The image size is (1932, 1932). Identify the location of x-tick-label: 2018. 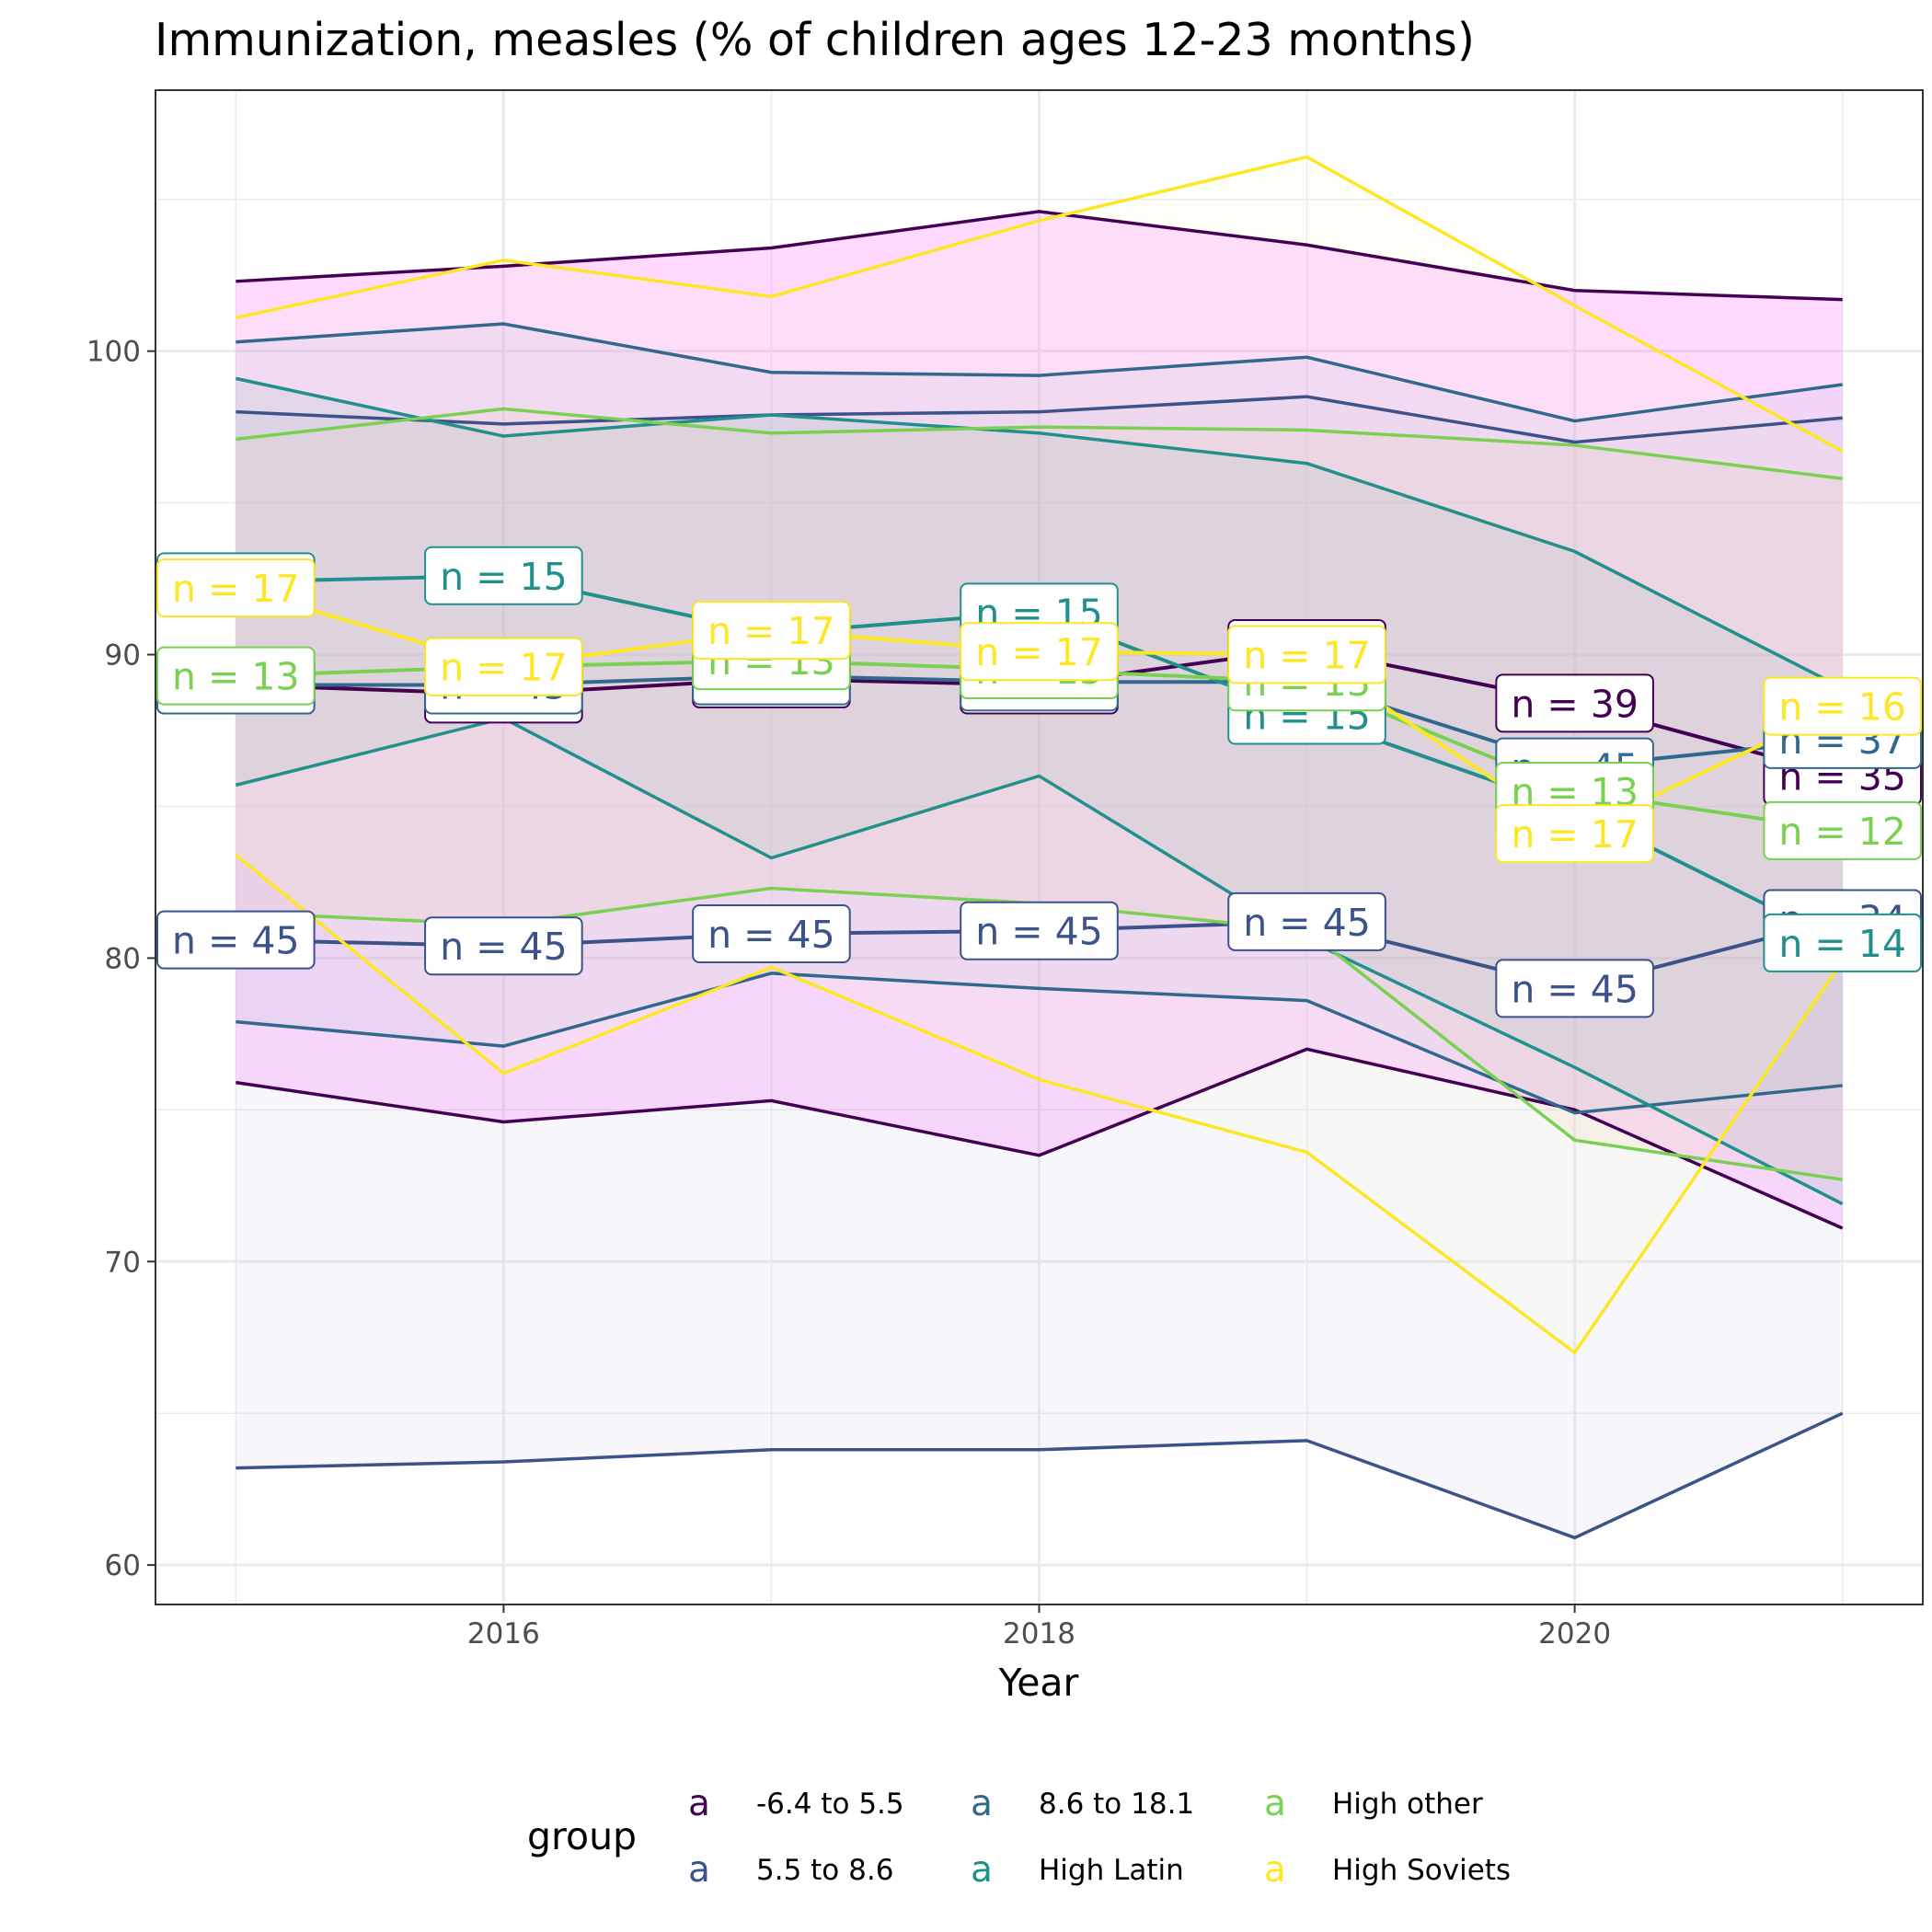
(1039, 1633).